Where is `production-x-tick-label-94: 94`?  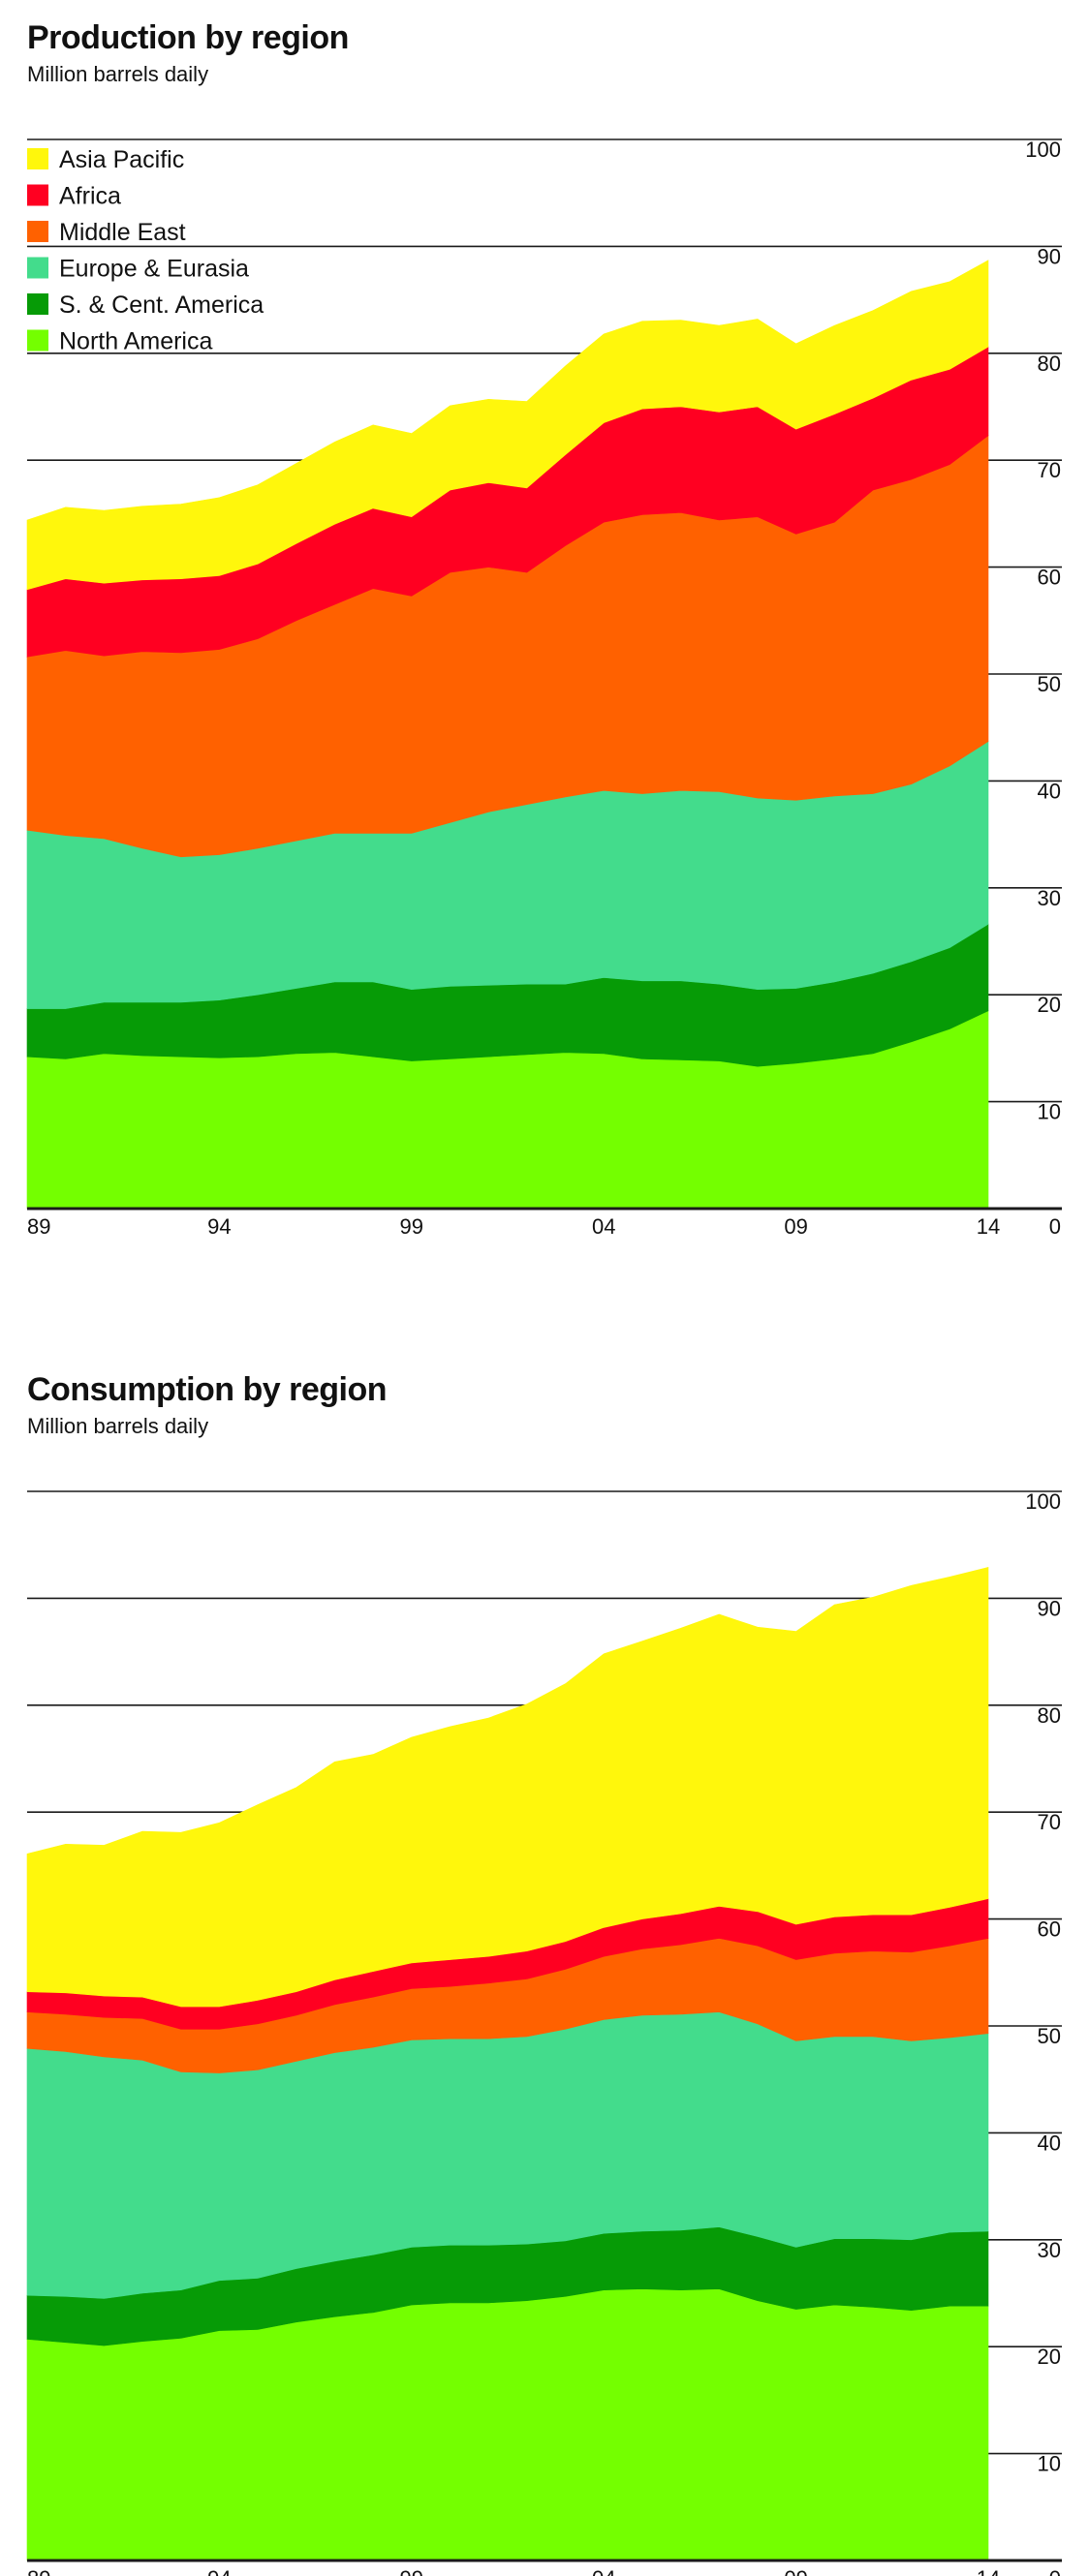
production-x-tick-label-94: 94 is located at coordinates (219, 1226).